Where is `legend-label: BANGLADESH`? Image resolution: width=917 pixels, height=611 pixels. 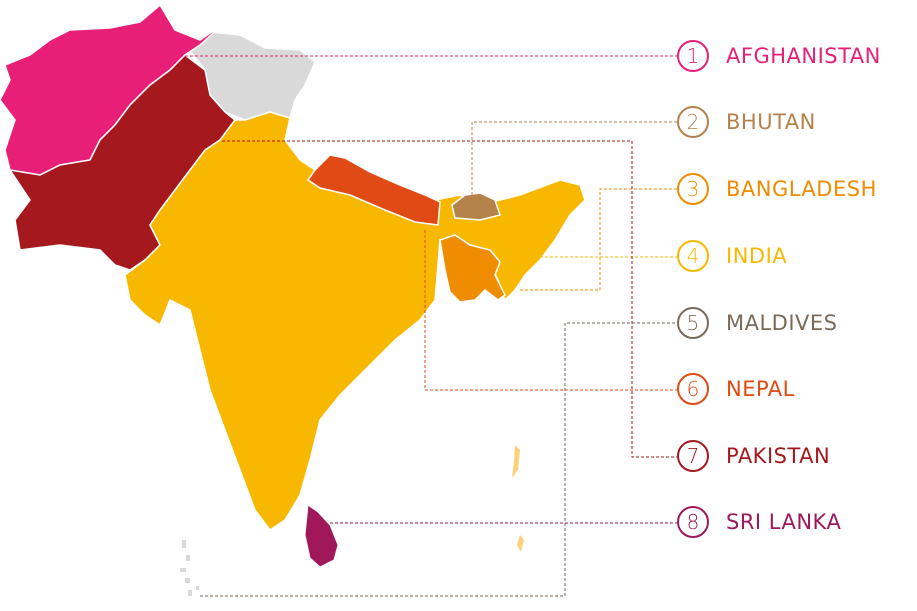
legend-label: BANGLADESH is located at coordinates (801, 189).